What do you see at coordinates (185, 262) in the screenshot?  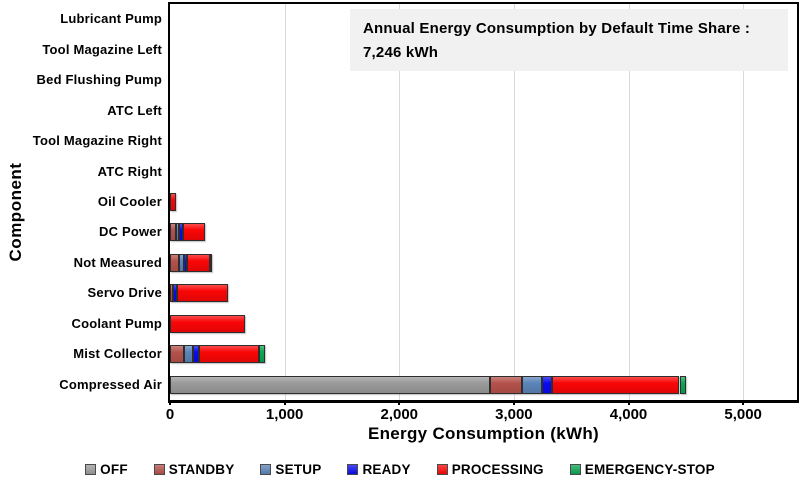 I see `bar-segment-not-measured-ready` at bounding box center [185, 262].